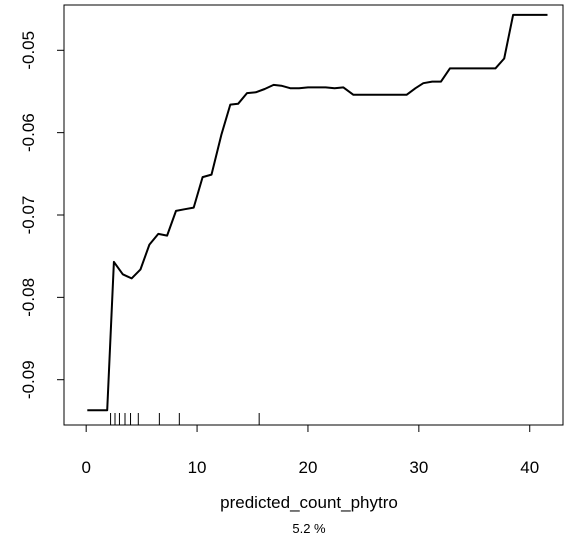 This screenshot has height=546, width=588. What do you see at coordinates (418, 467) in the screenshot?
I see `x-tick-label: 30` at bounding box center [418, 467].